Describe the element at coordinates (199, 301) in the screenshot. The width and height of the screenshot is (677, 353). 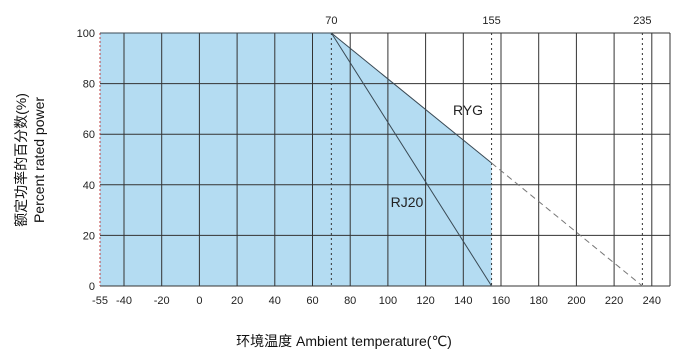
I see `x-tick-label: 0` at that location.